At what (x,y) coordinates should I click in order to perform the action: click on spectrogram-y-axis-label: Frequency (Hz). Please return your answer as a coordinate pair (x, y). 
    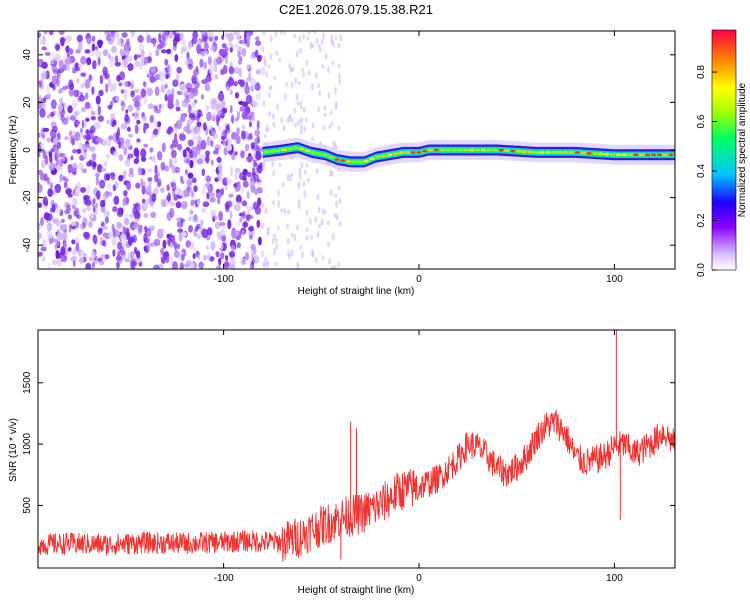
    Looking at the image, I should click on (13, 150).